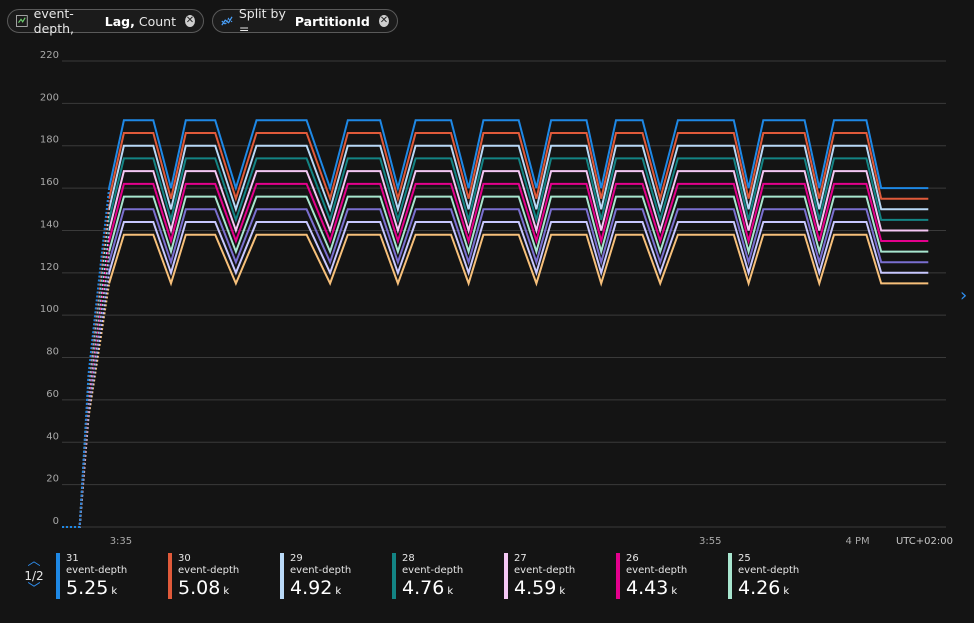  Describe the element at coordinates (311, 588) in the screenshot. I see `legend-value: 4.92` at that location.